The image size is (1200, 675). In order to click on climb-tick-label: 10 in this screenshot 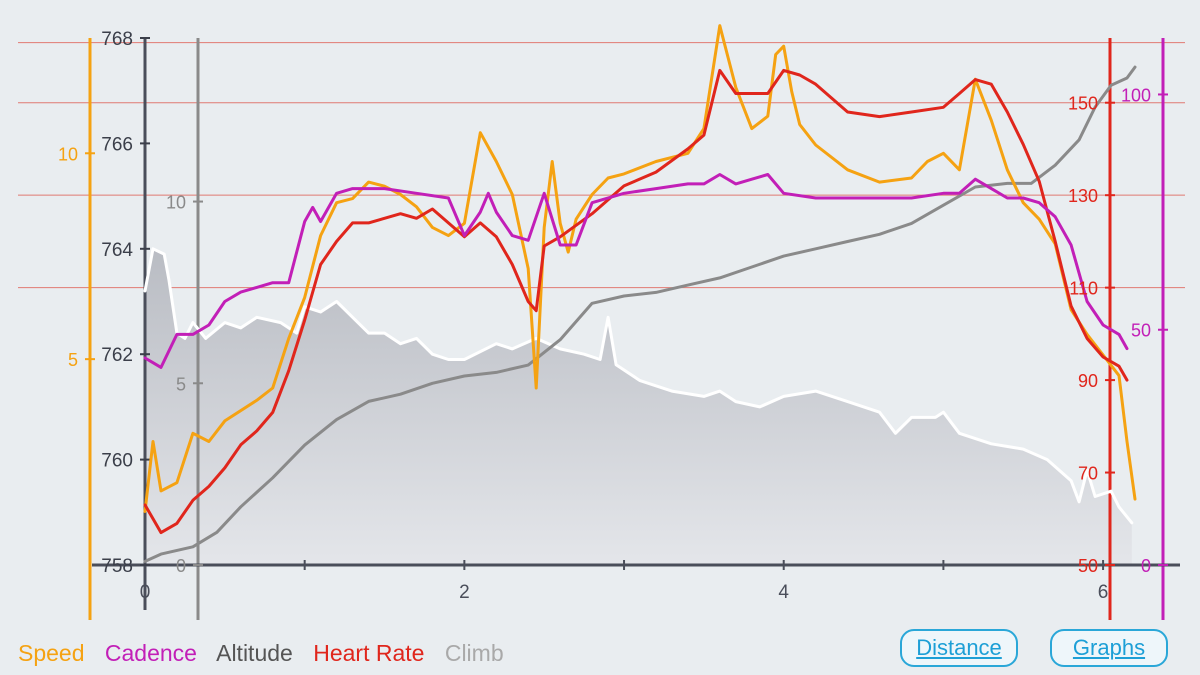, I will do `click(176, 203)`.